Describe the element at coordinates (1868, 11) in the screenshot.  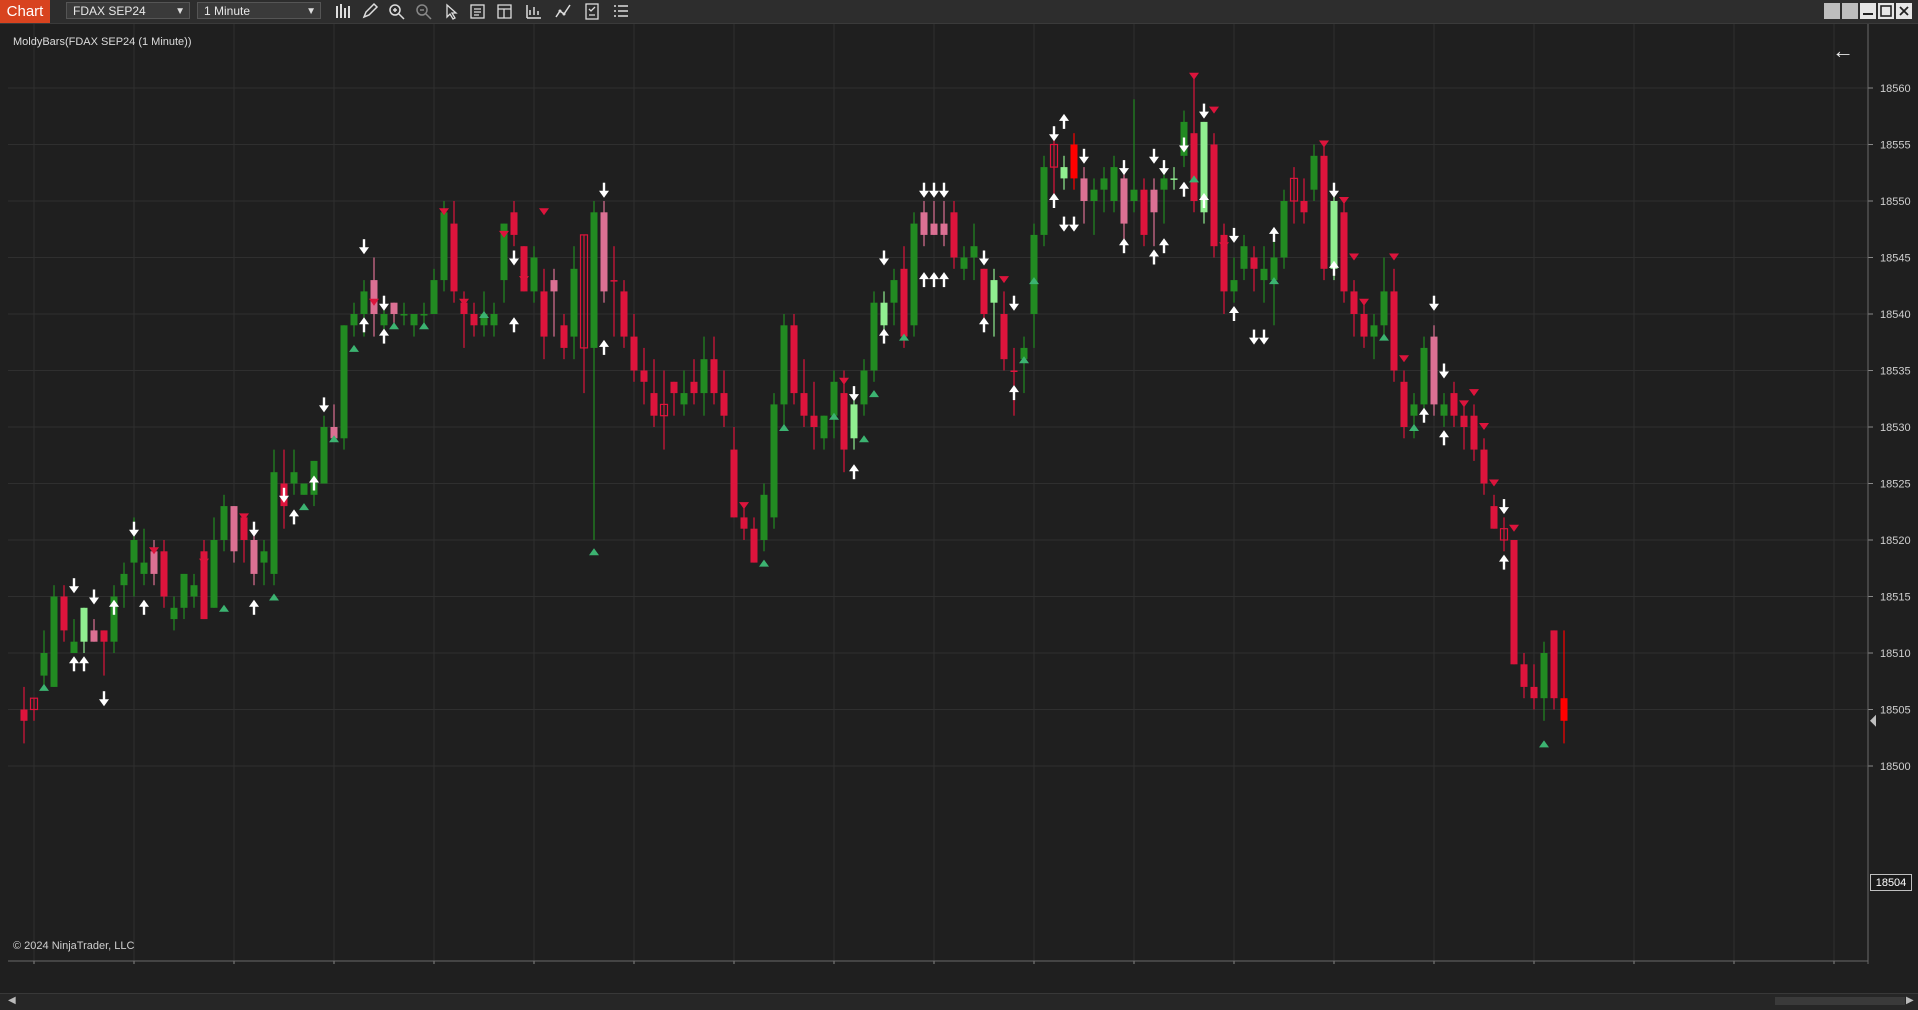
I see `minimize-icon` at that location.